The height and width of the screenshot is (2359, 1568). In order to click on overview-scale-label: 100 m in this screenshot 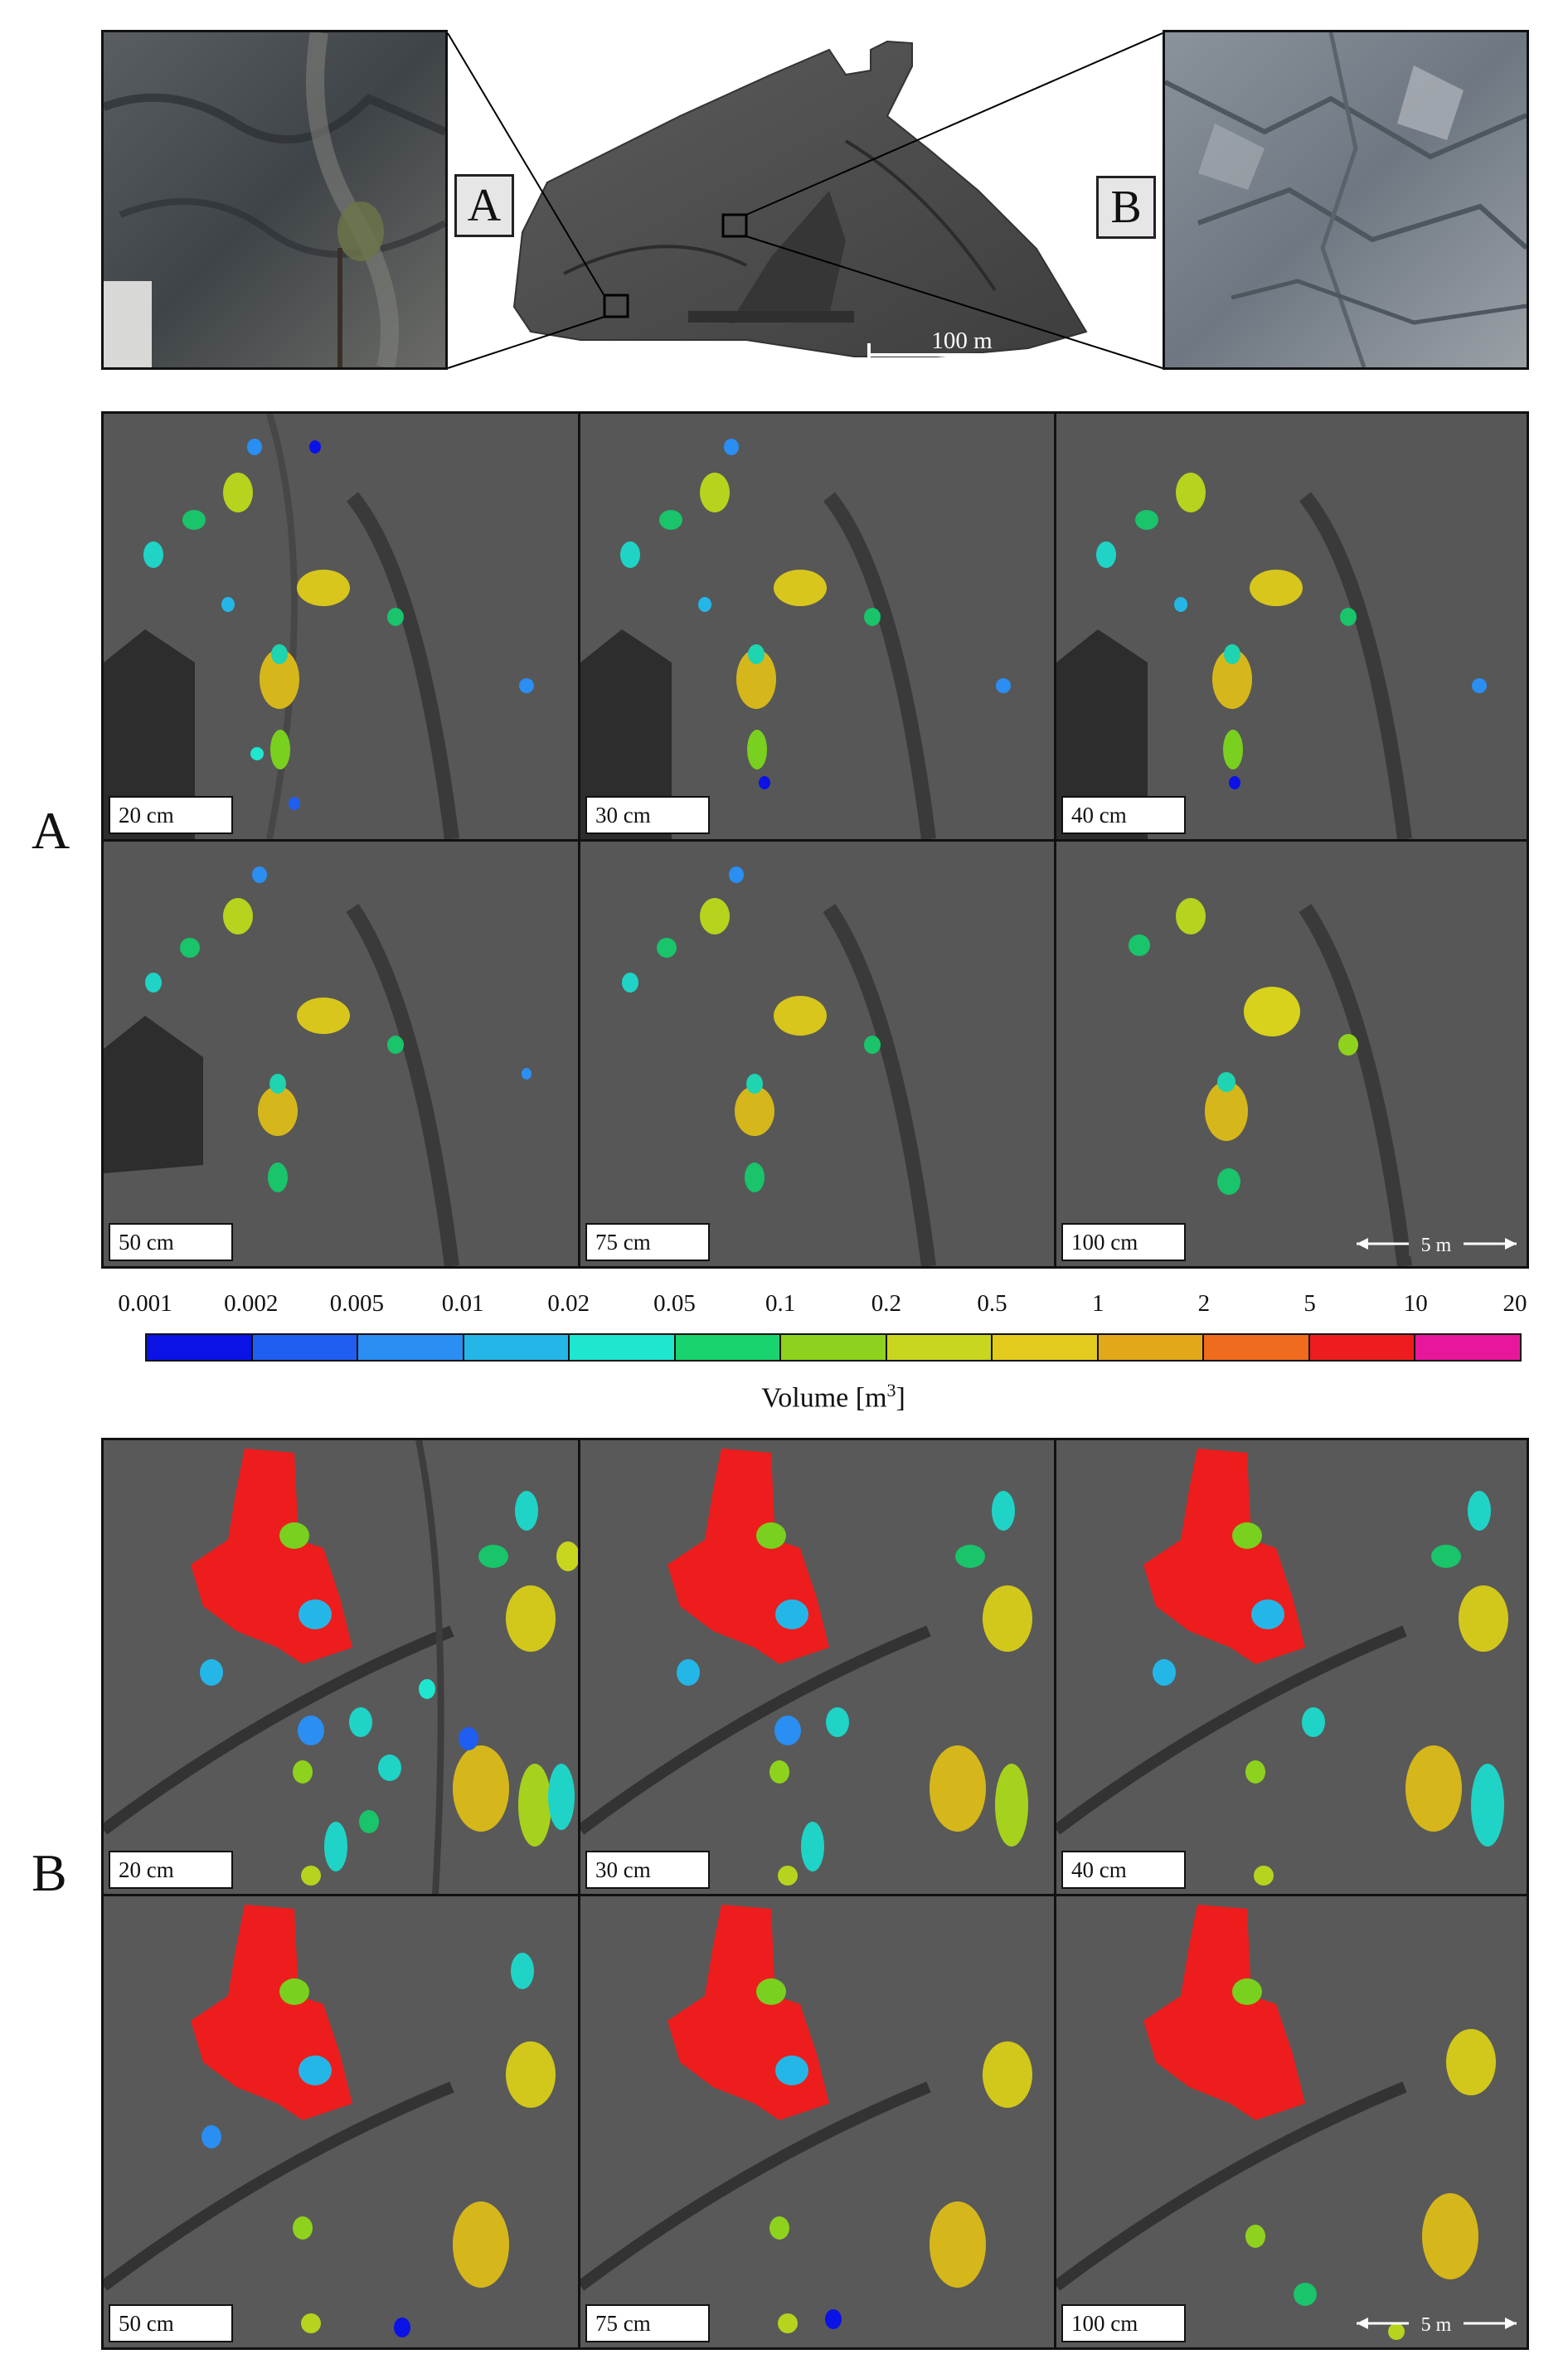, I will do `click(962, 341)`.